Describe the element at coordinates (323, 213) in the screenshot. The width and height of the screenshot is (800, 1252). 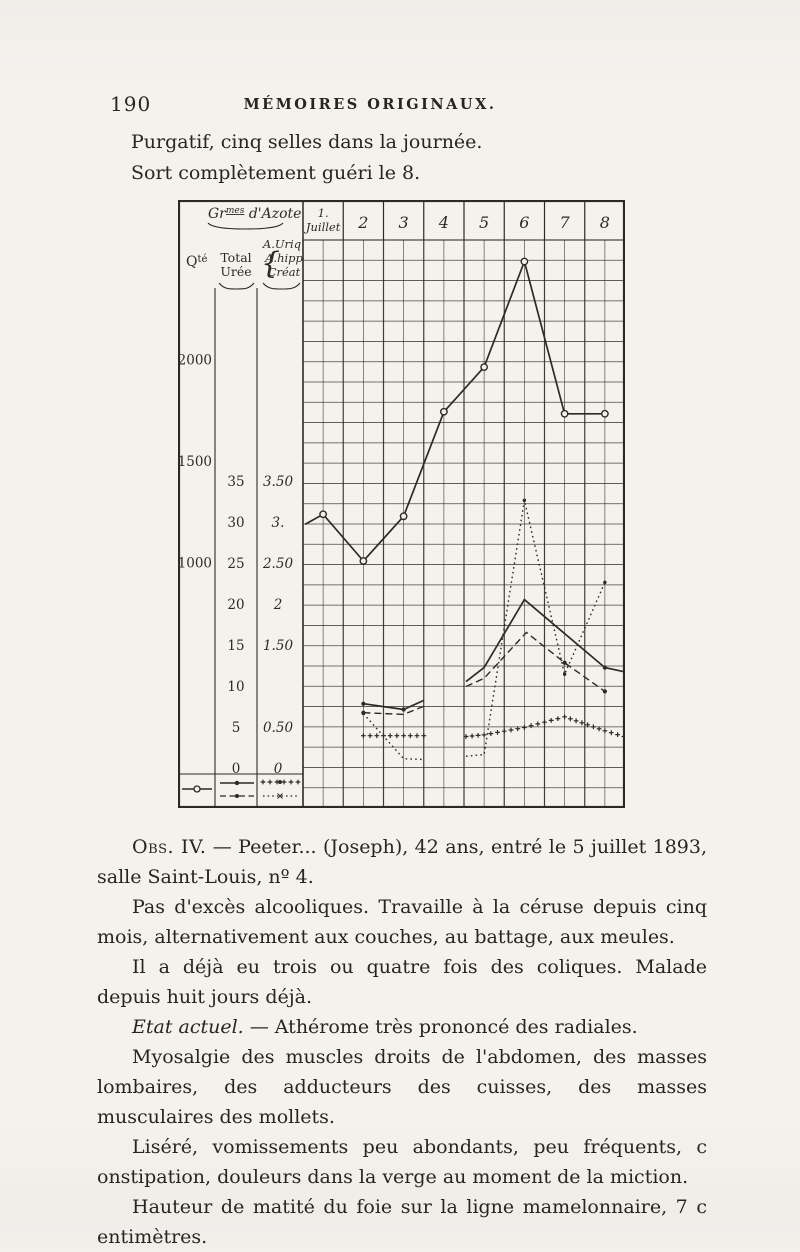
I see `svg-text: 1.` at that location.